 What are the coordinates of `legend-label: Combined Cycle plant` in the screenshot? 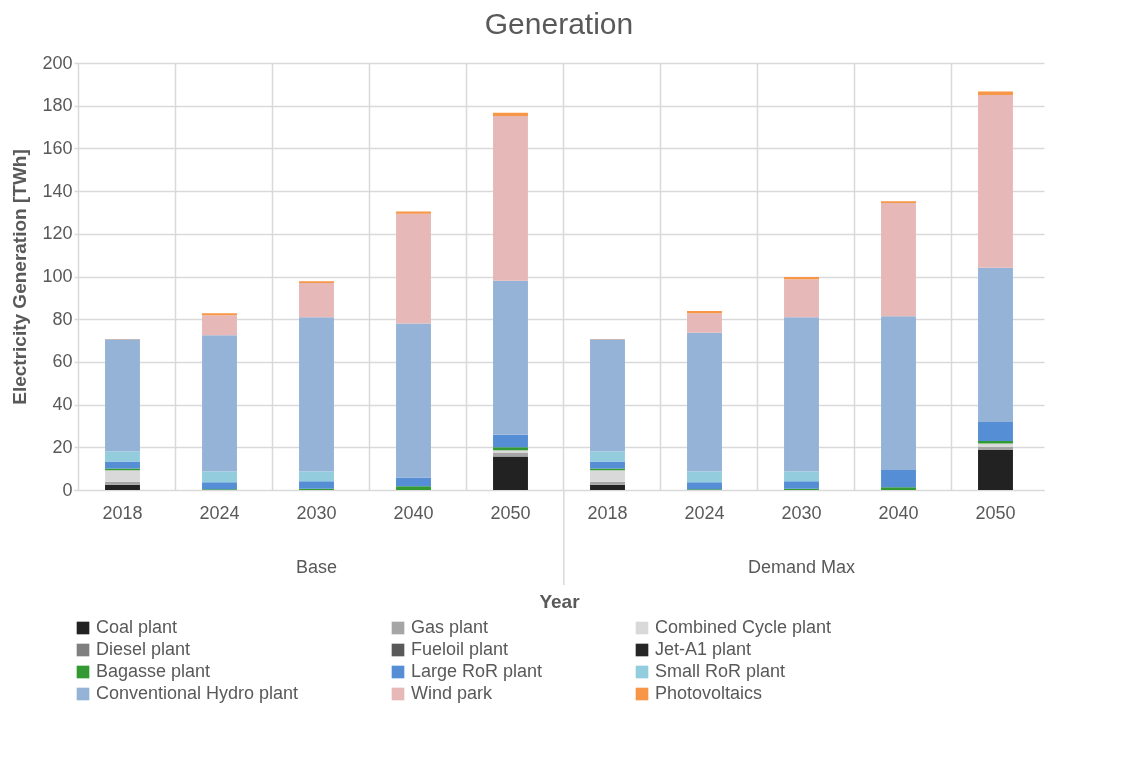 It's located at (743, 627).